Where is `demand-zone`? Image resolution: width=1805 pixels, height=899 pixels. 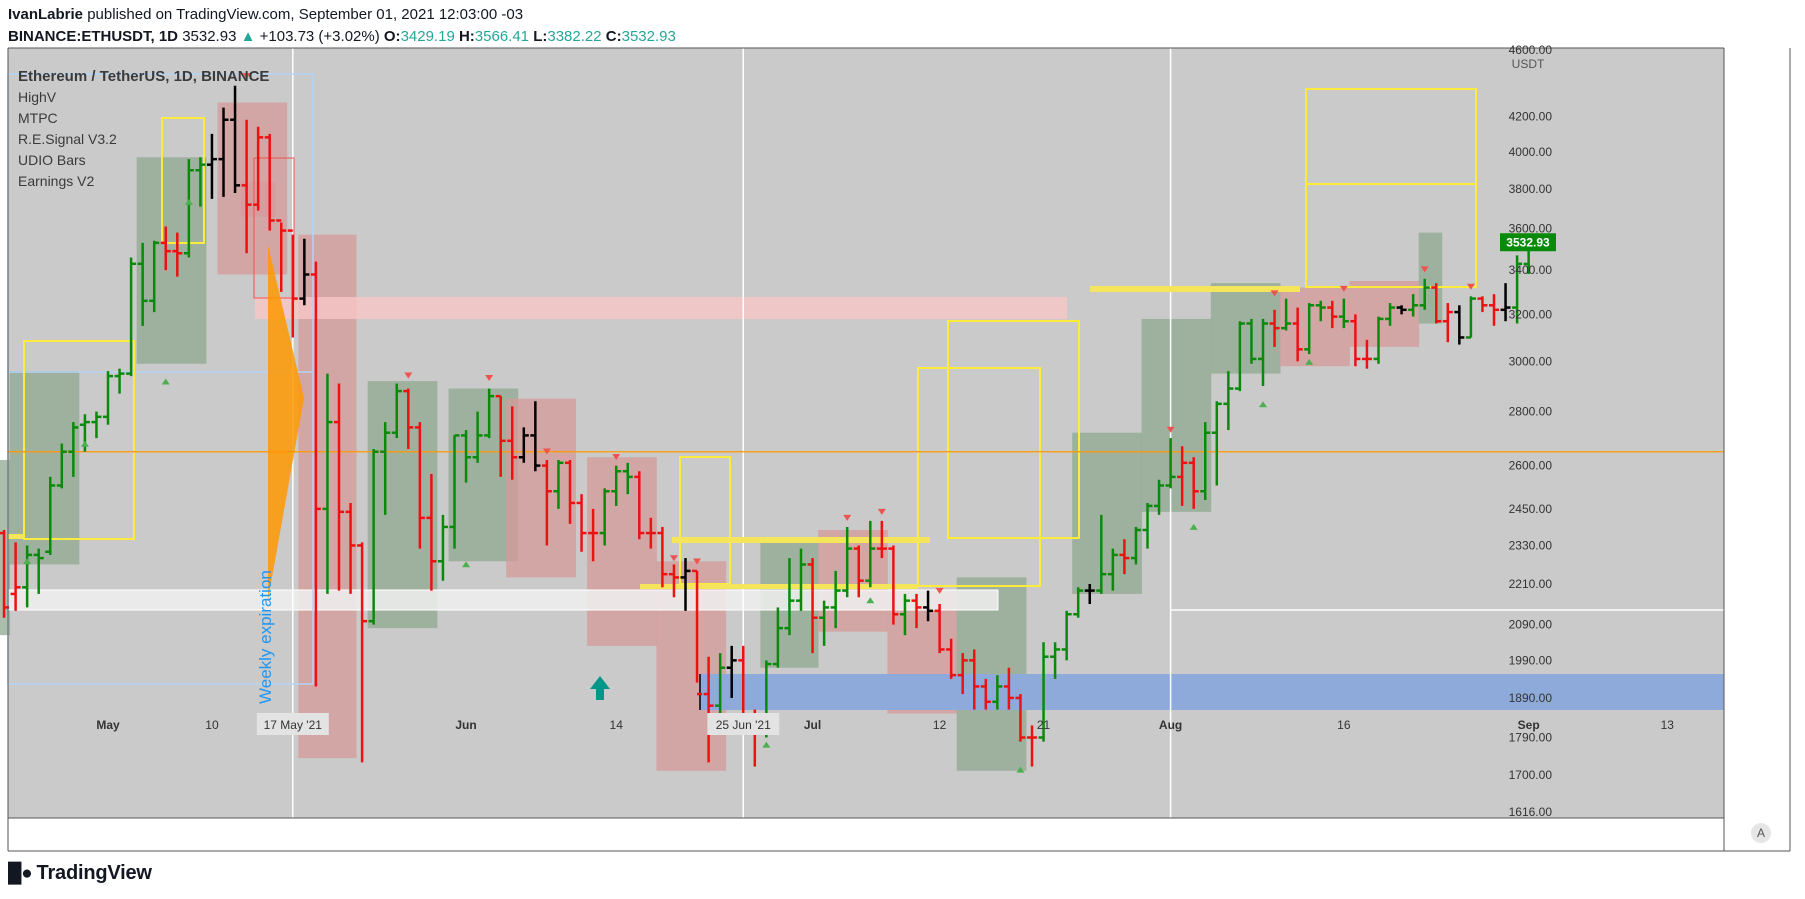 demand-zone is located at coordinates (1212, 692).